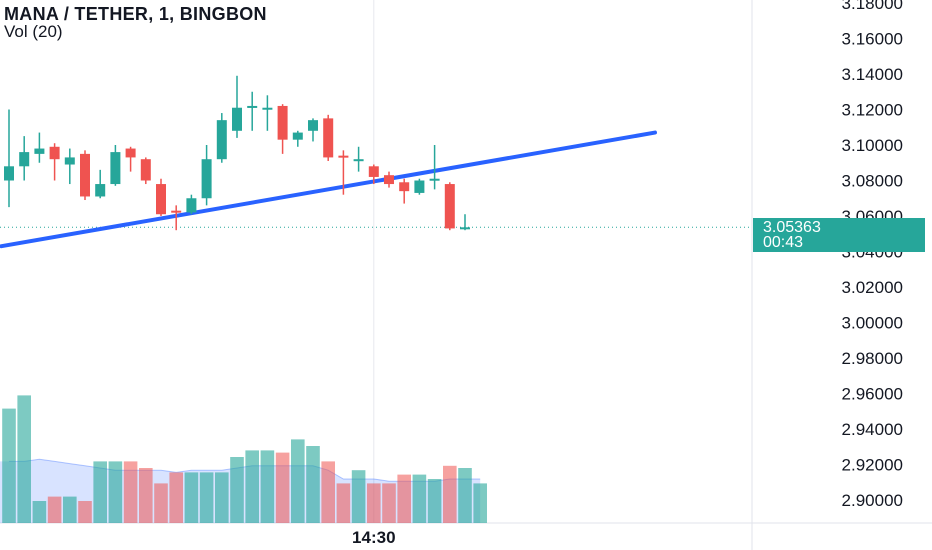 Image resolution: width=932 pixels, height=550 pixels. What do you see at coordinates (839, 235) in the screenshot?
I see `last-price-tag: 3.05363 00:43` at bounding box center [839, 235].